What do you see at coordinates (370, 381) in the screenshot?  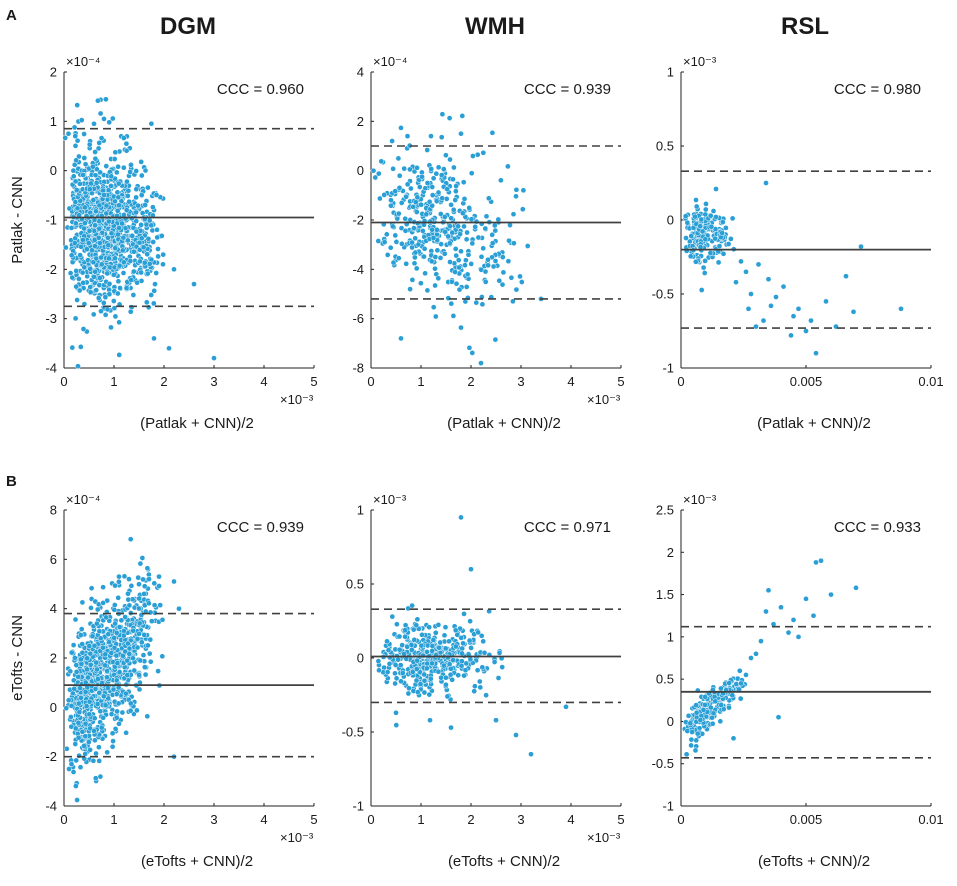 I see `x-tick-label: 0` at bounding box center [370, 381].